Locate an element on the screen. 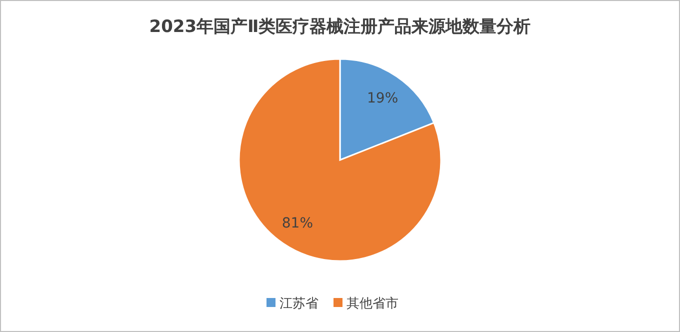  data-label: 81% is located at coordinates (297, 224).